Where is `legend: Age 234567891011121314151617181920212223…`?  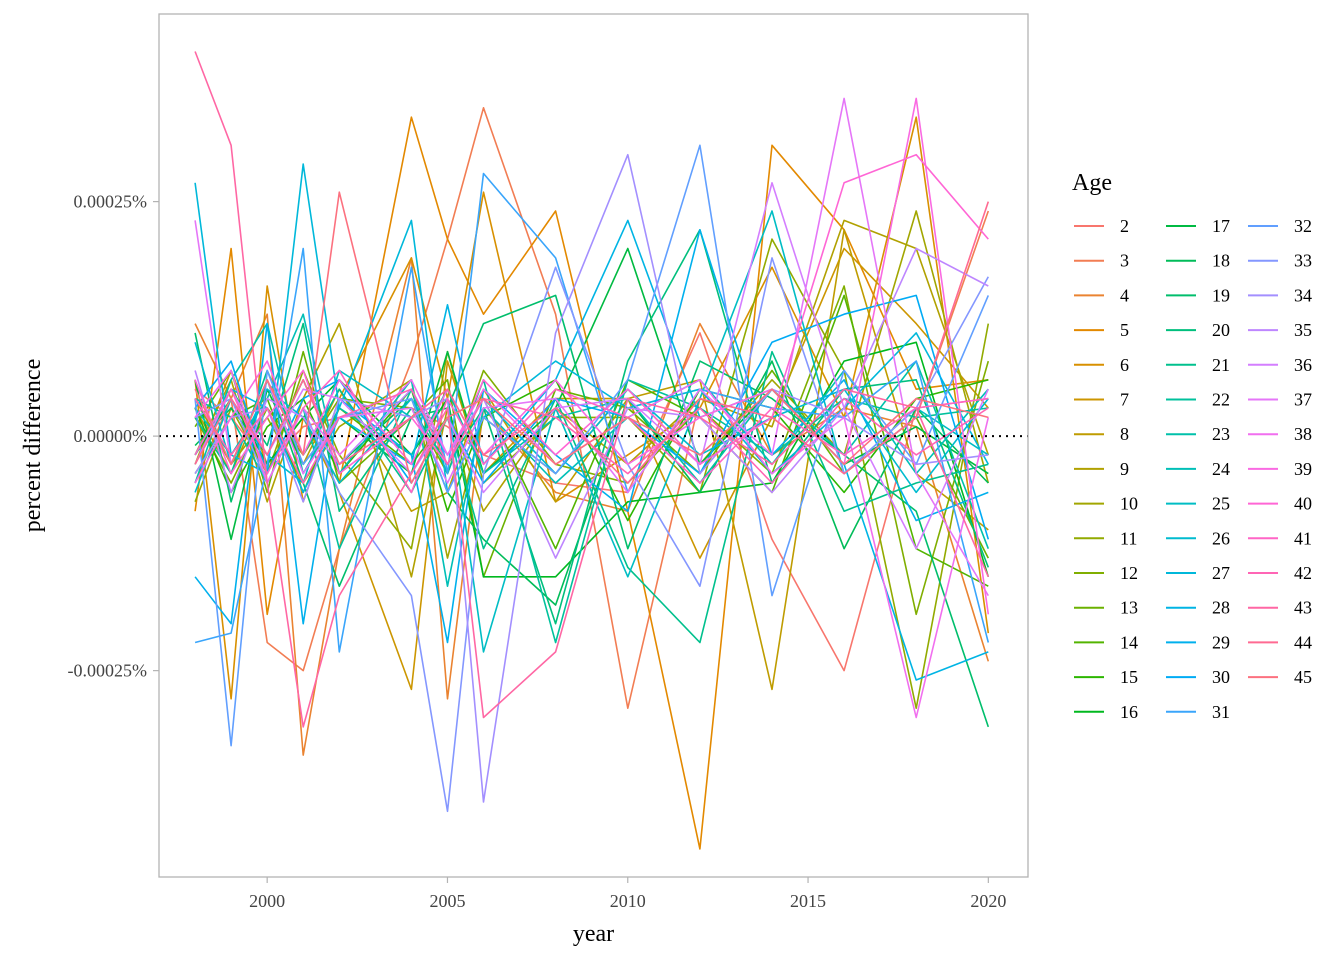
legend: Age 234567891011121314151617181920212223… is located at coordinates (1192, 446).